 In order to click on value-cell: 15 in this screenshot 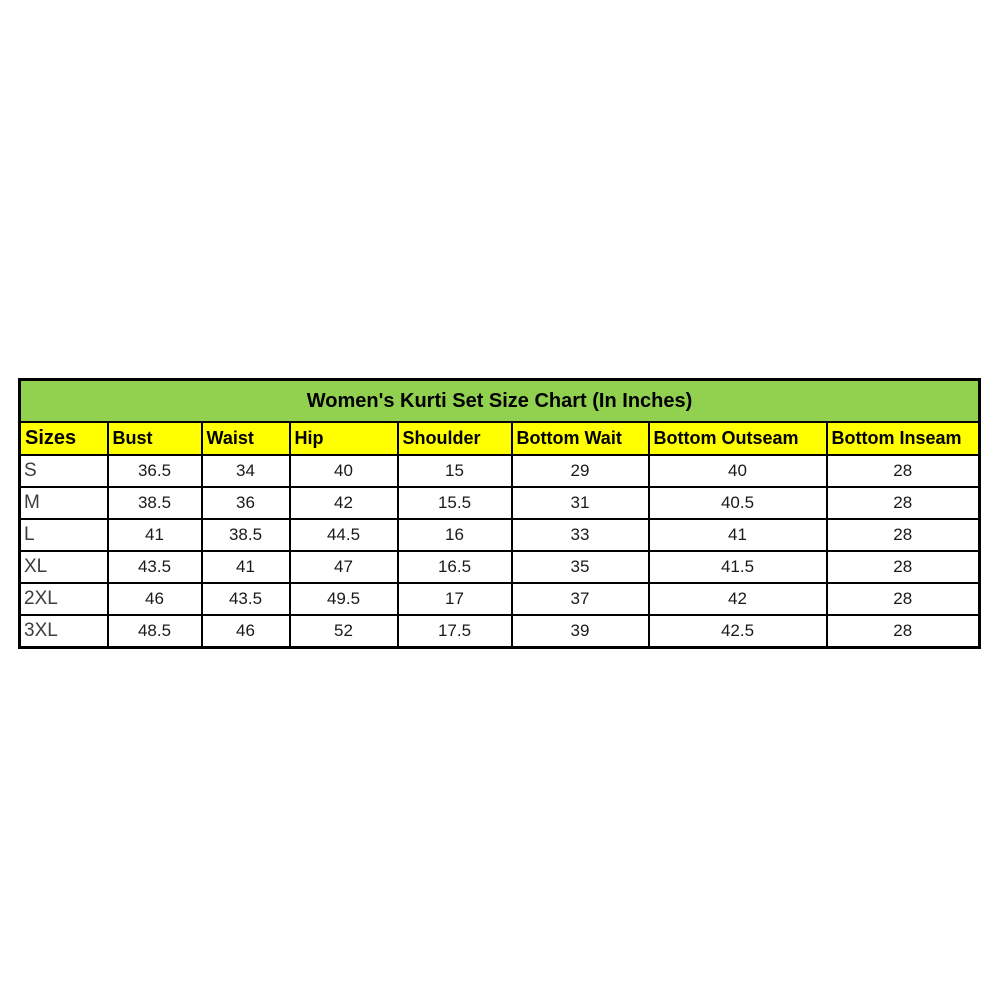, I will do `click(454, 471)`.